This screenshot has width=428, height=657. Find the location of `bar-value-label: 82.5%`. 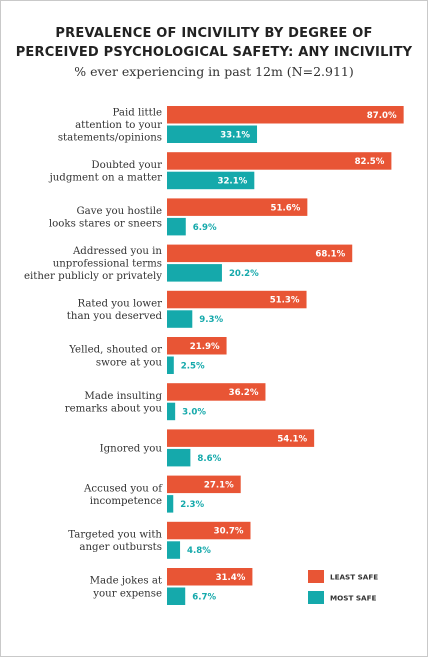

bar-value-label: 82.5% is located at coordinates (370, 162).